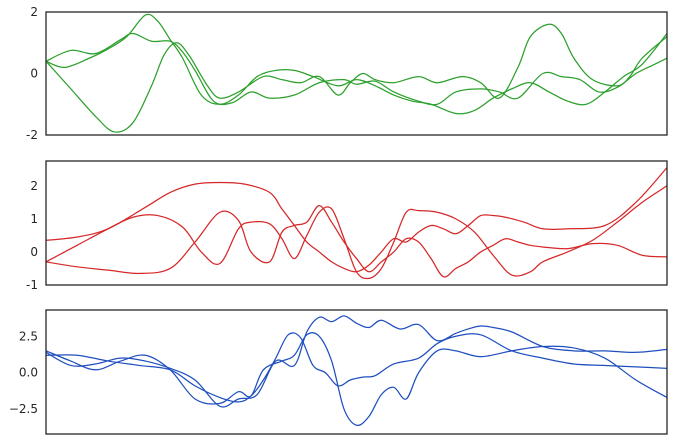 This screenshot has height=445, width=677. Describe the element at coordinates (32, 285) in the screenshot. I see `panel-2-y-tick-label: -1` at that location.